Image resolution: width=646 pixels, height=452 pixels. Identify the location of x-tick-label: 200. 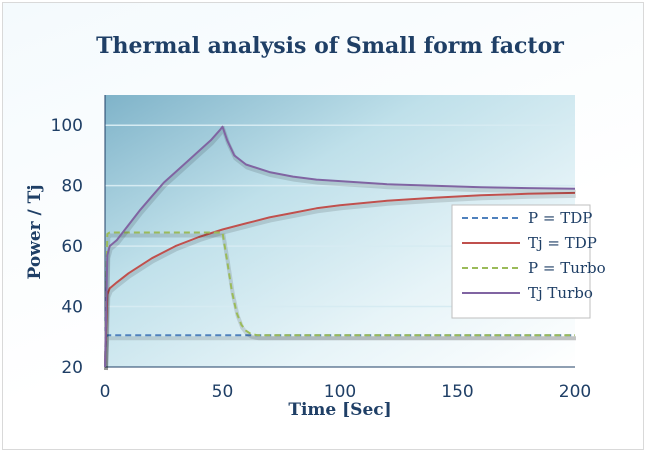
(575, 392).